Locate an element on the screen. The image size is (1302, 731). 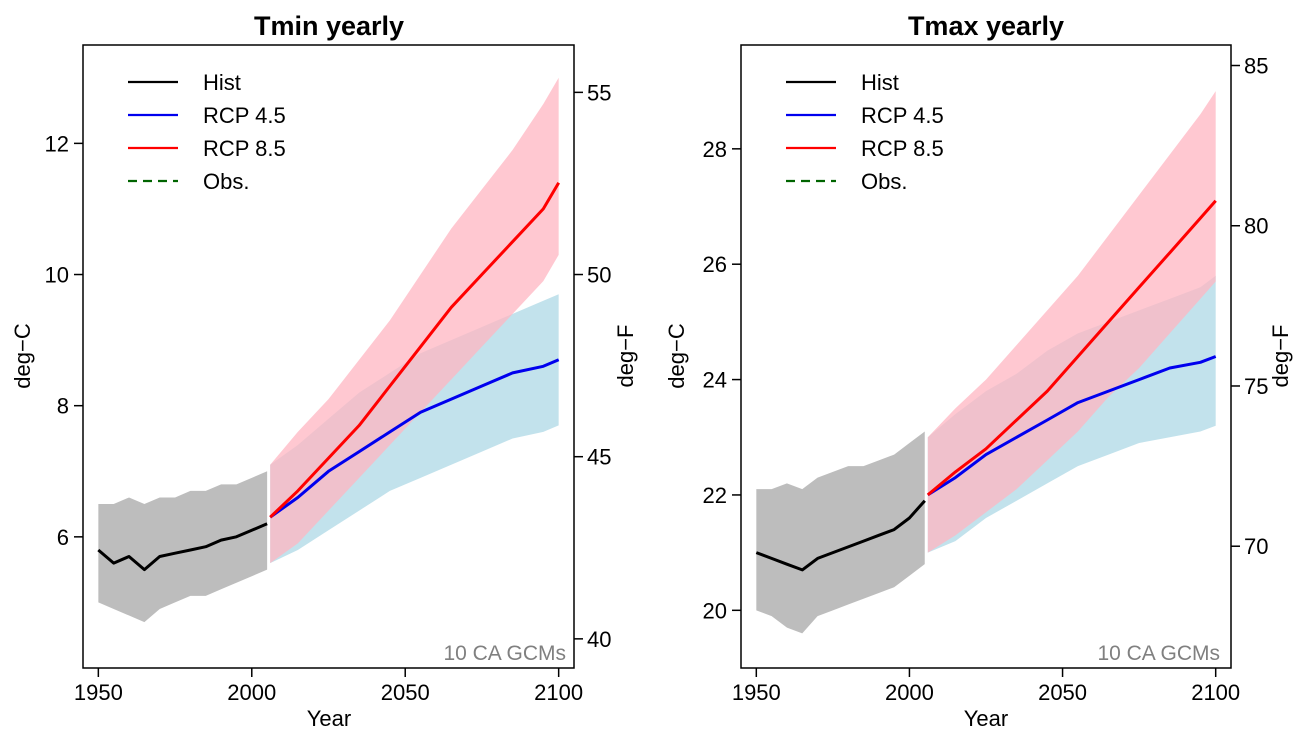
y-tick-label-left: 10 is located at coordinates (57, 275).